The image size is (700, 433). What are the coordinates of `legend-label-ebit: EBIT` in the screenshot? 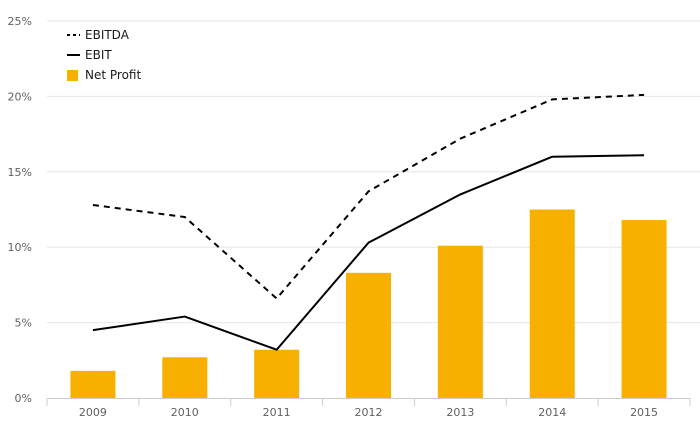 It's located at (98, 55).